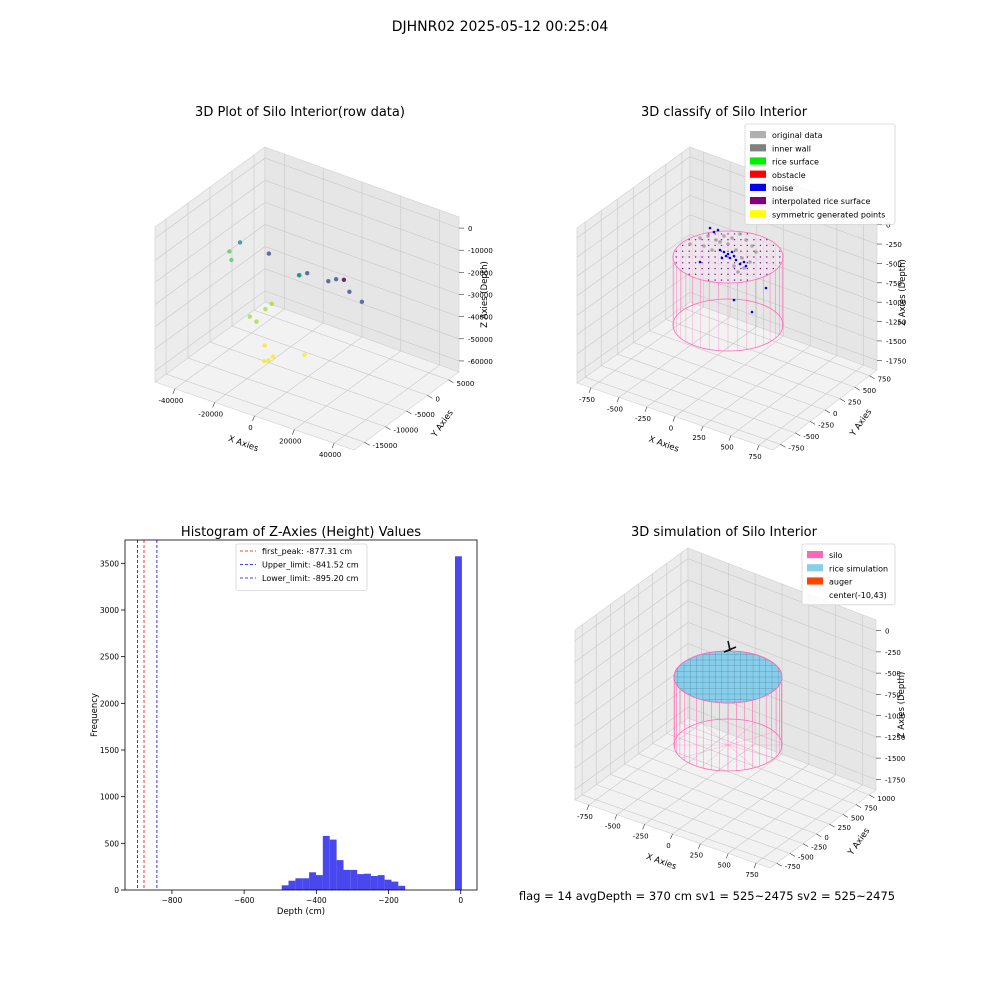  Describe the element at coordinates (310, 578) in the screenshot. I see `legend-label: Lower_limit: -895.20 cm` at that location.